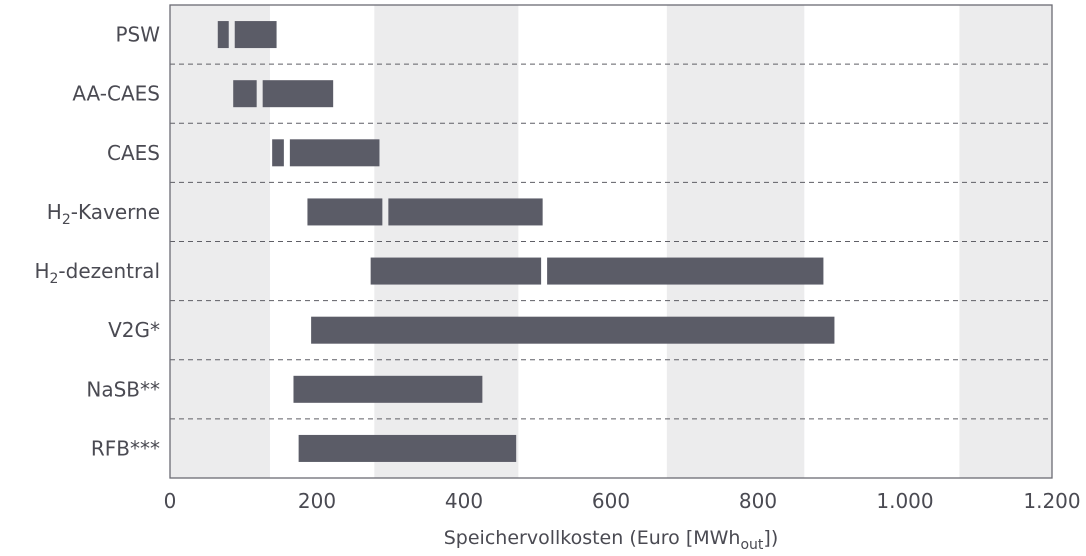  What do you see at coordinates (317, 501) in the screenshot?
I see `x-tick-label-1: 200` at bounding box center [317, 501].